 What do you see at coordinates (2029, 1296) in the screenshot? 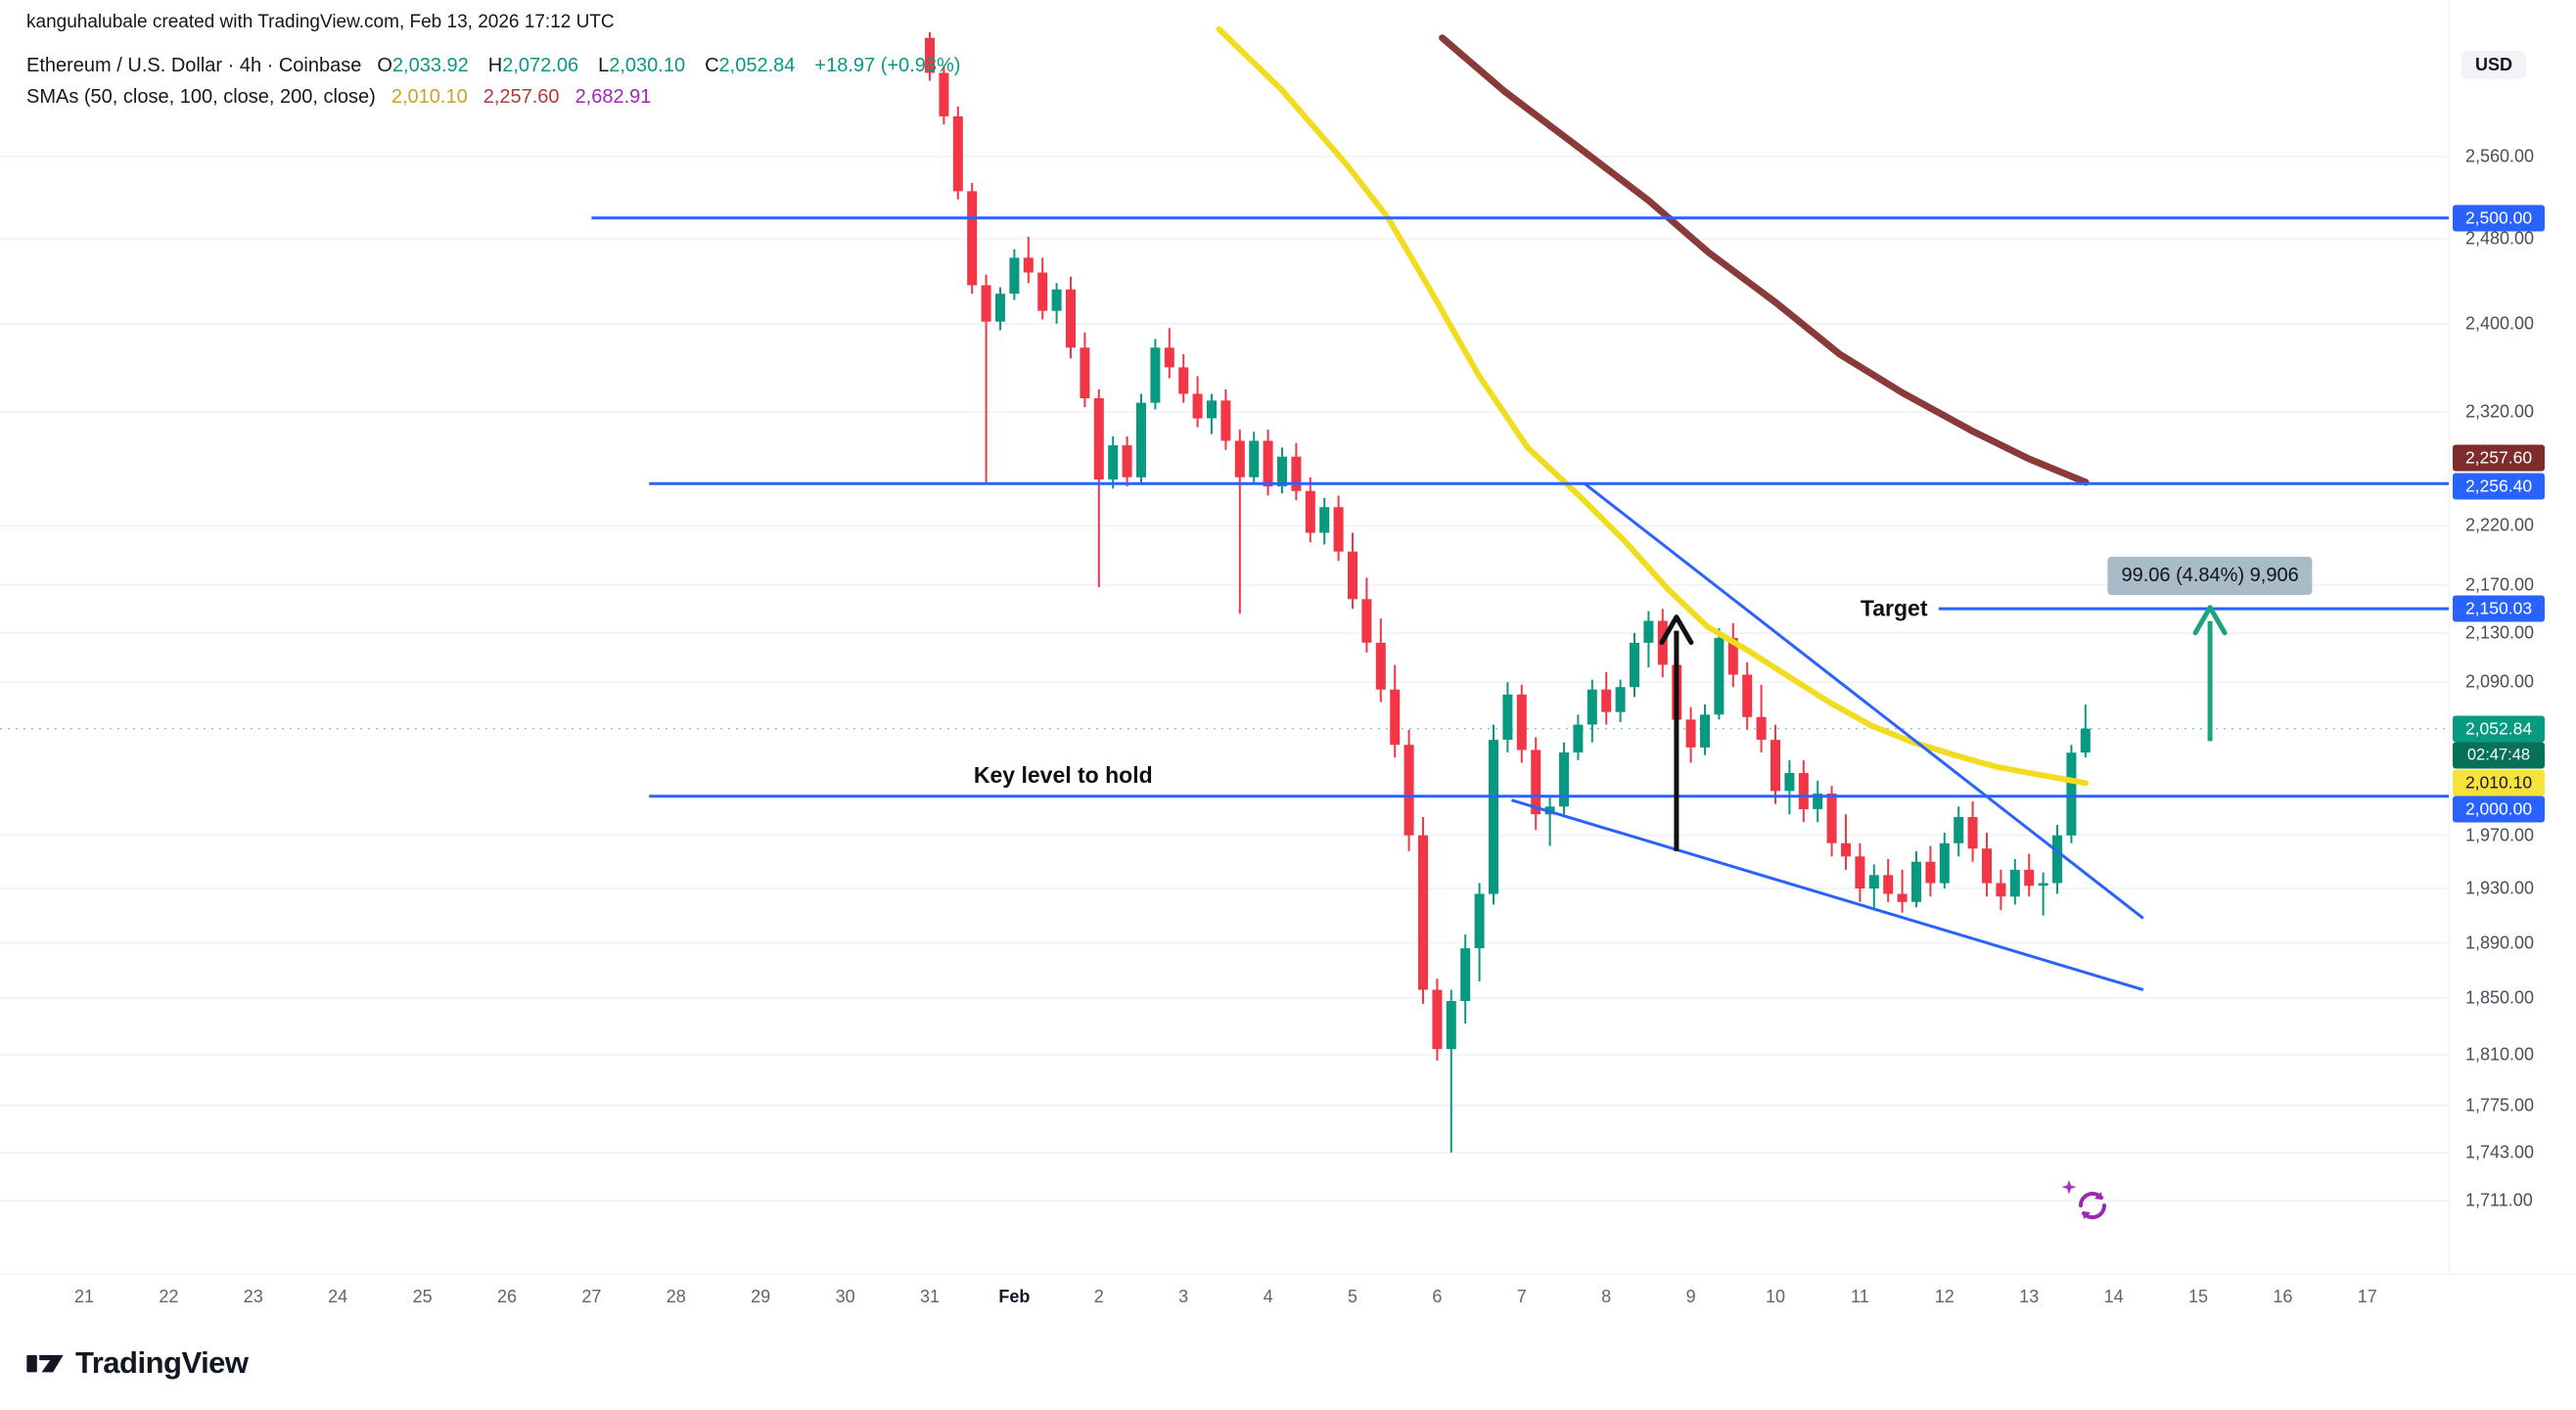
I see `time-tick-label: 13` at bounding box center [2029, 1296].